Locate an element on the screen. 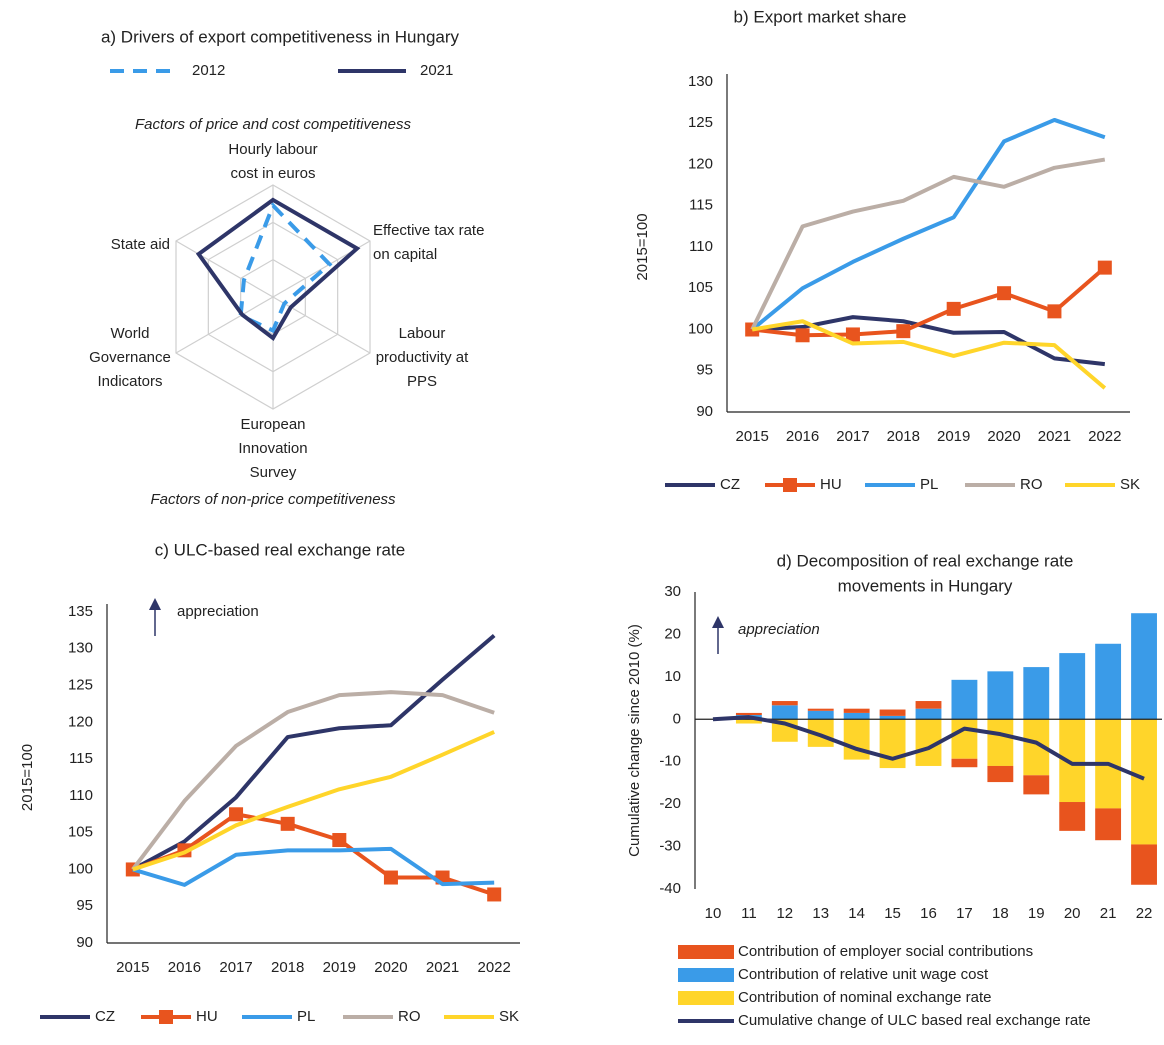 The image size is (1164, 1045). y-tick-label: 120 is located at coordinates (80, 721).